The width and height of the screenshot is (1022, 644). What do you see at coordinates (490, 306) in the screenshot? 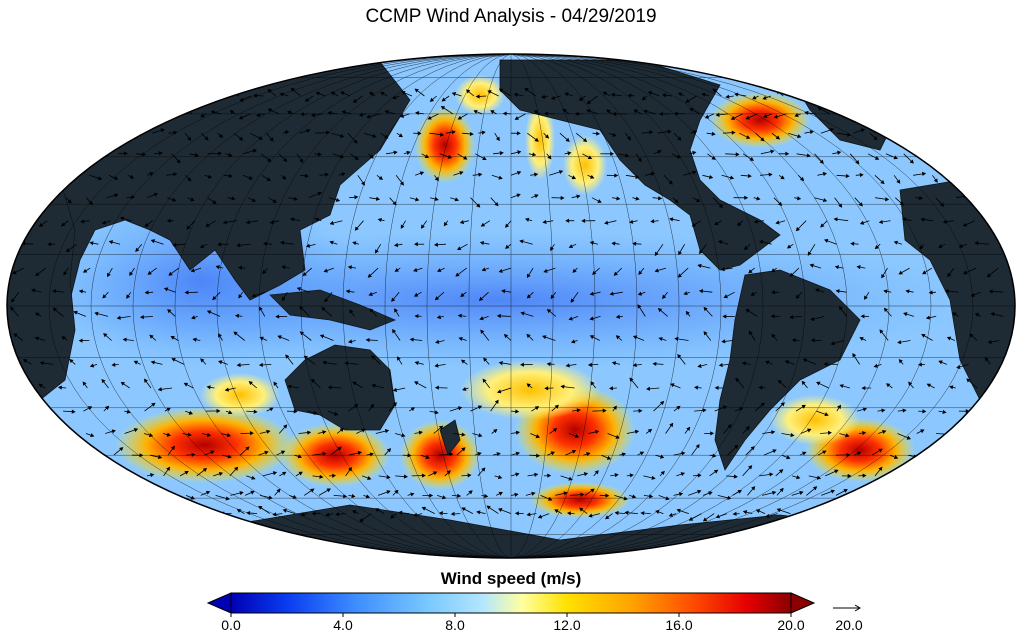
I see `longitude-line` at bounding box center [490, 306].